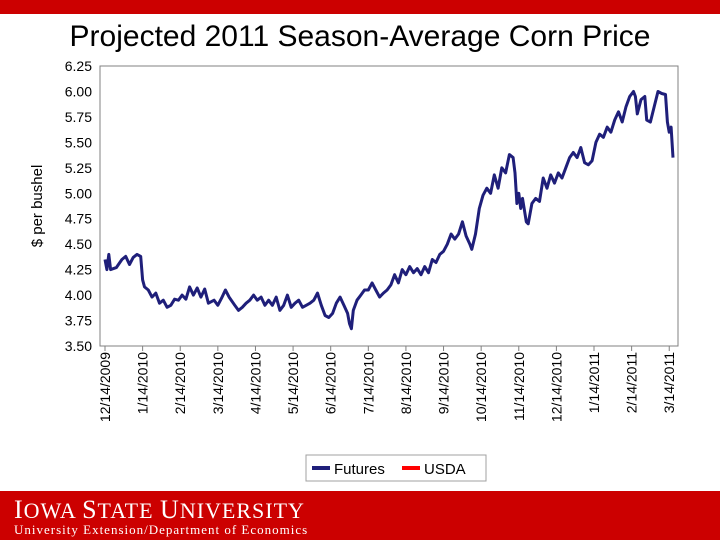  What do you see at coordinates (360, 7) in the screenshot?
I see `top-accent-bar` at bounding box center [360, 7].